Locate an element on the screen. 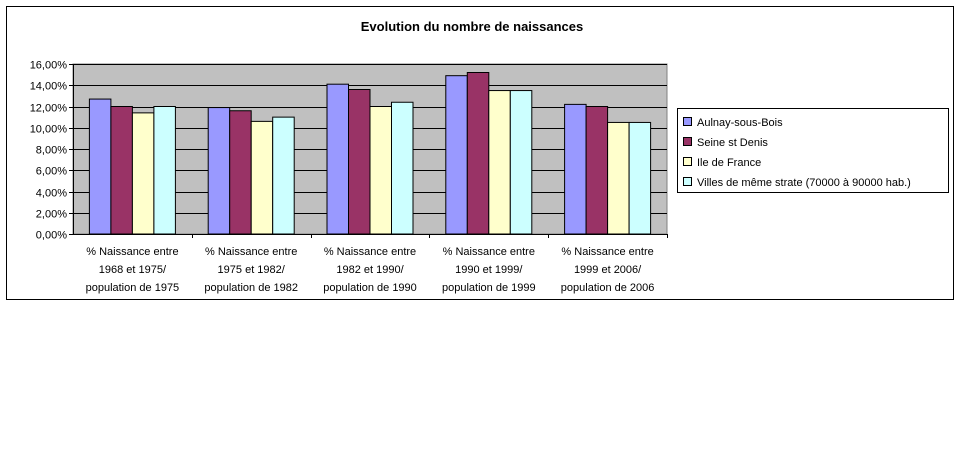  legend-entry: Aulnay-sous-Bois is located at coordinates (740, 123).